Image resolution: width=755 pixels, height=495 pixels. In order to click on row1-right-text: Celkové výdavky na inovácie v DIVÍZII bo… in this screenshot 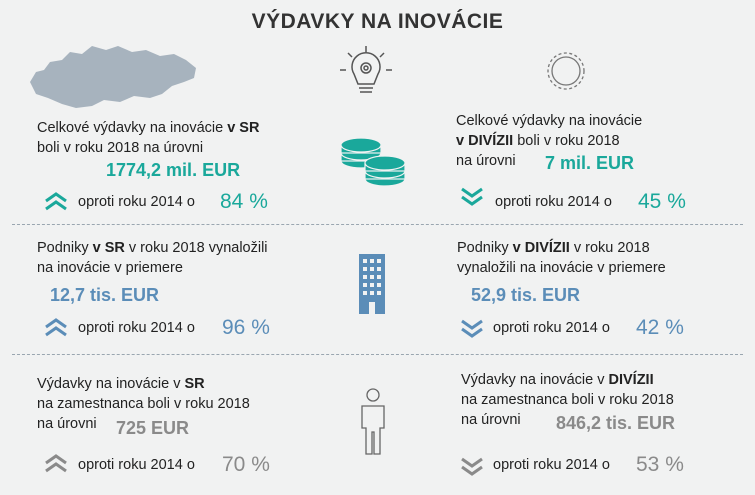, I will do `click(549, 141)`.